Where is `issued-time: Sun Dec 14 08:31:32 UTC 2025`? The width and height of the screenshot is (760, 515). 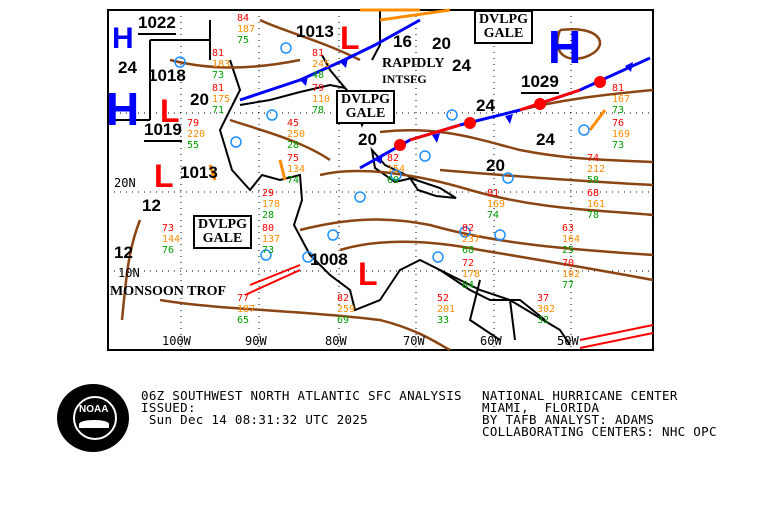
issued-time: Sun Dec 14 08:31:32 UTC 2025 is located at coordinates (254, 419).